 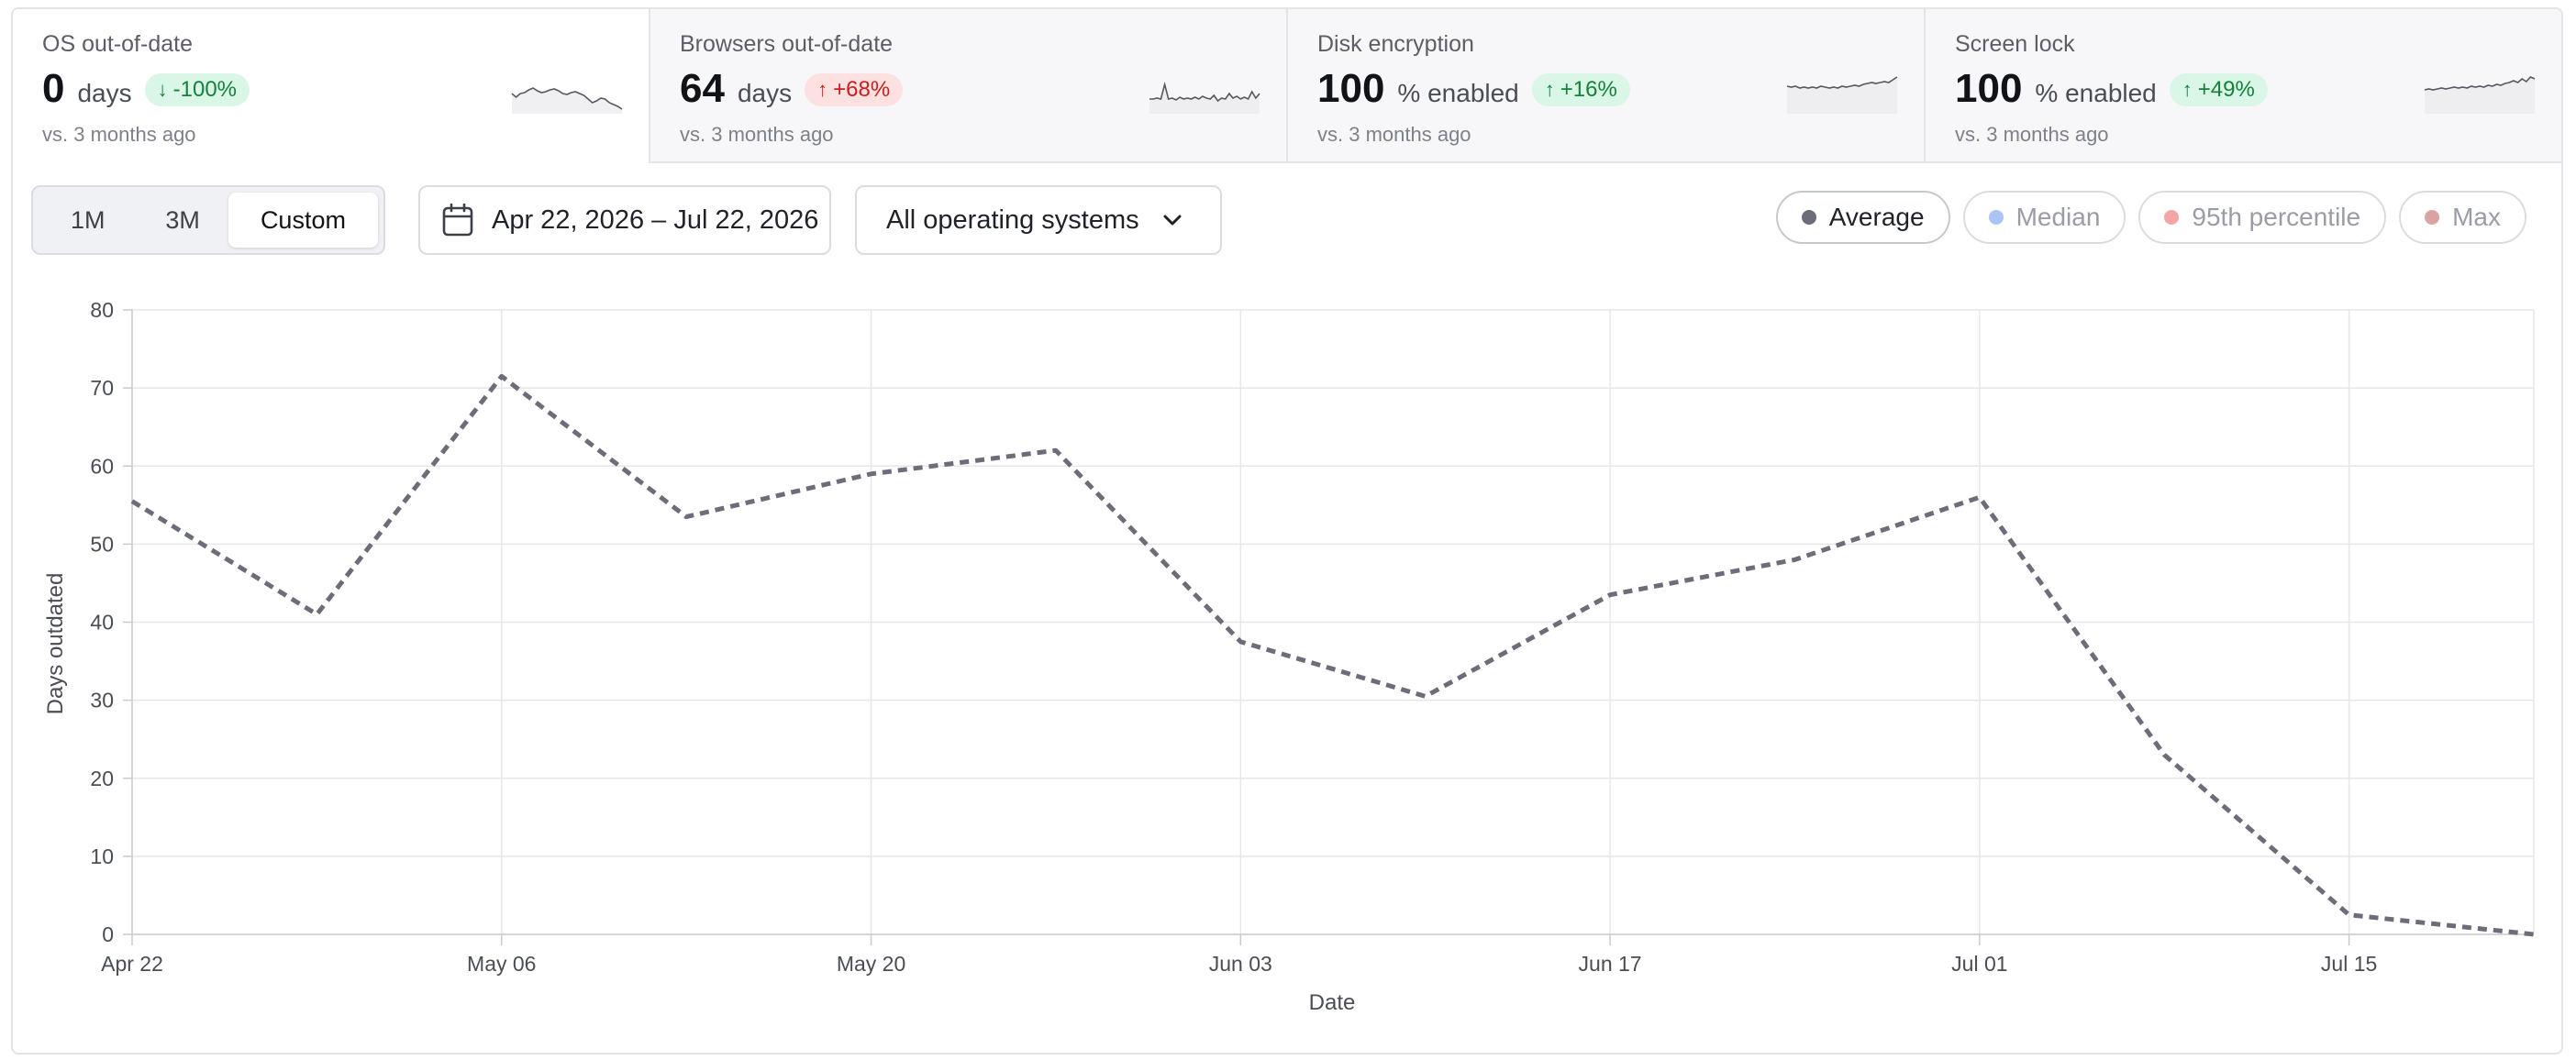 I want to click on chevron-down-icon, so click(x=1172, y=220).